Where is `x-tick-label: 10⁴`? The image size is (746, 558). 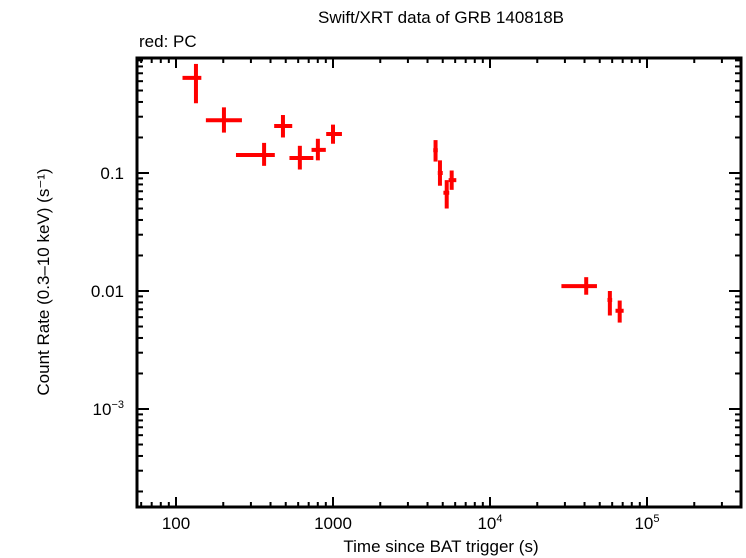 x-tick-label: 10⁴ is located at coordinates (489, 523).